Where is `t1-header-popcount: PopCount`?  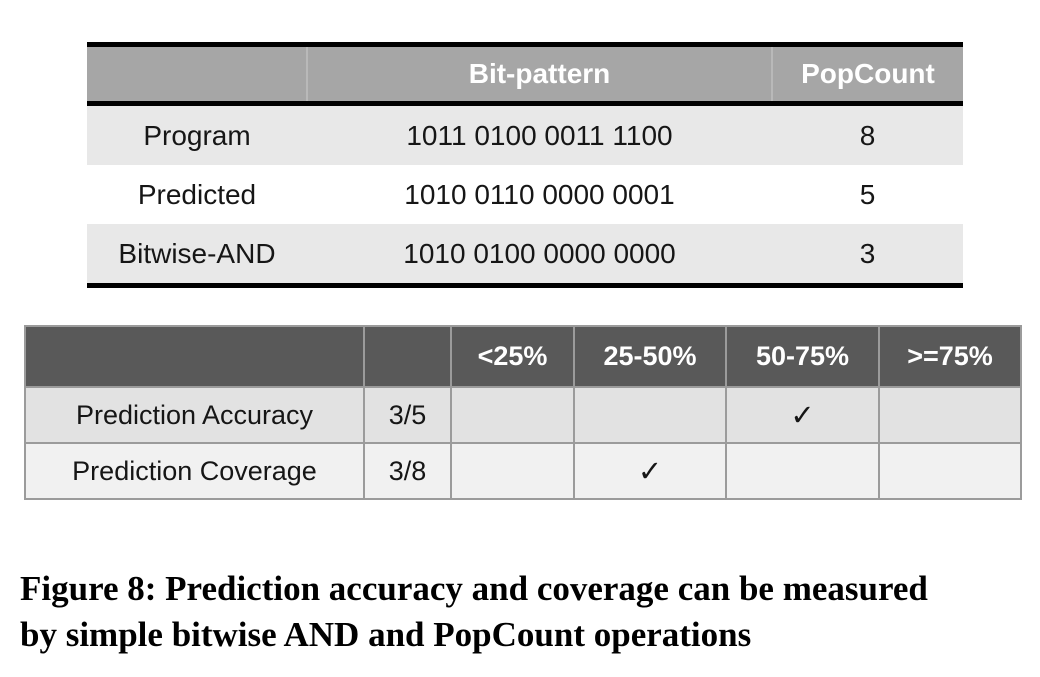 t1-header-popcount: PopCount is located at coordinates (867, 75).